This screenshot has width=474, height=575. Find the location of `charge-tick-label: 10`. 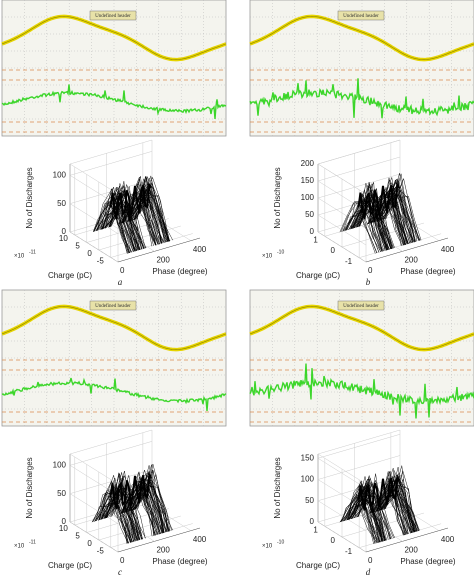

charge-tick-label: 10 is located at coordinates (63, 238).